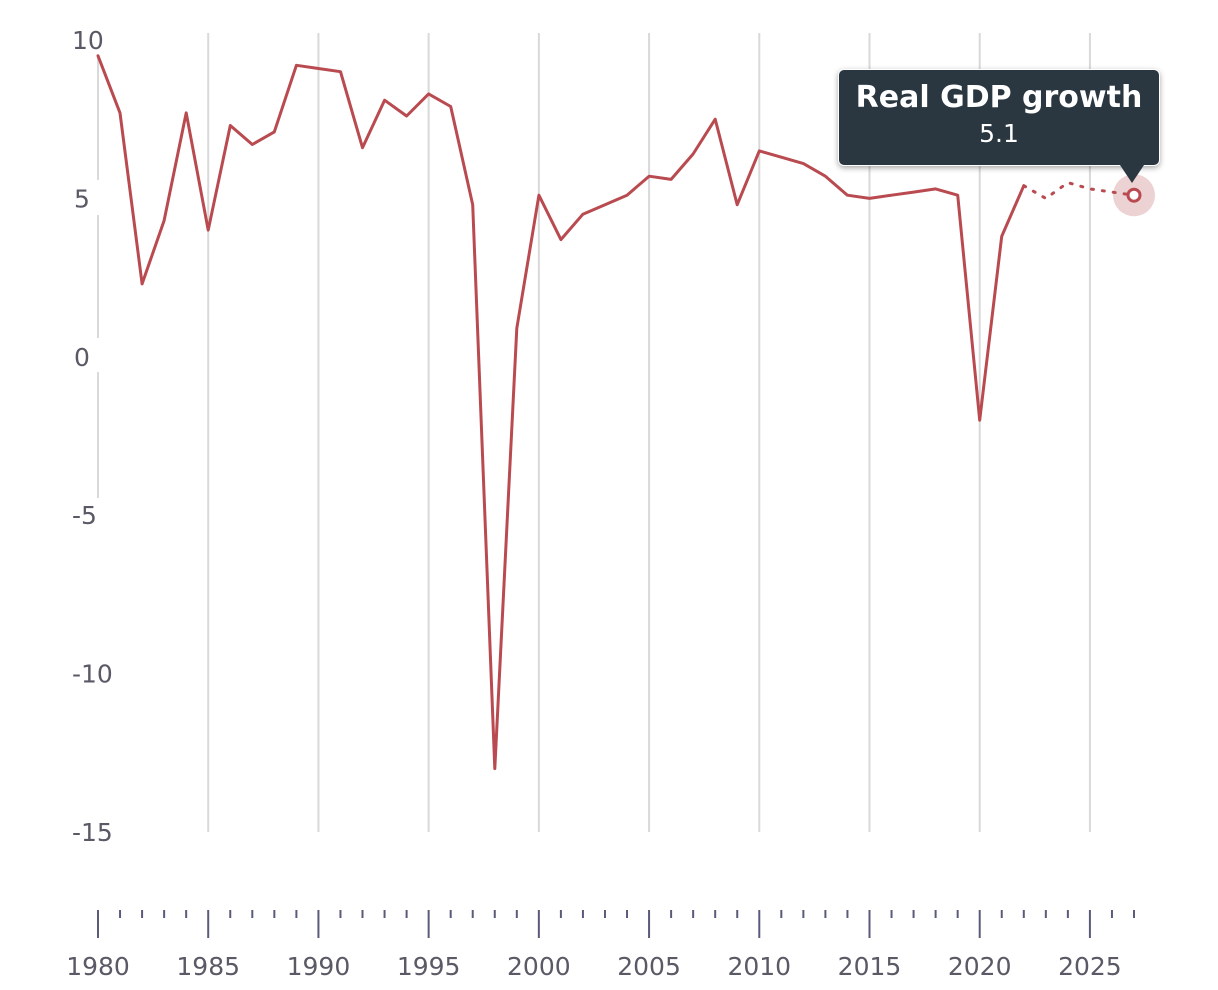 Image resolution: width=1218 pixels, height=990 pixels. What do you see at coordinates (1090, 966) in the screenshot?
I see `x-tick-label: 2025` at bounding box center [1090, 966].